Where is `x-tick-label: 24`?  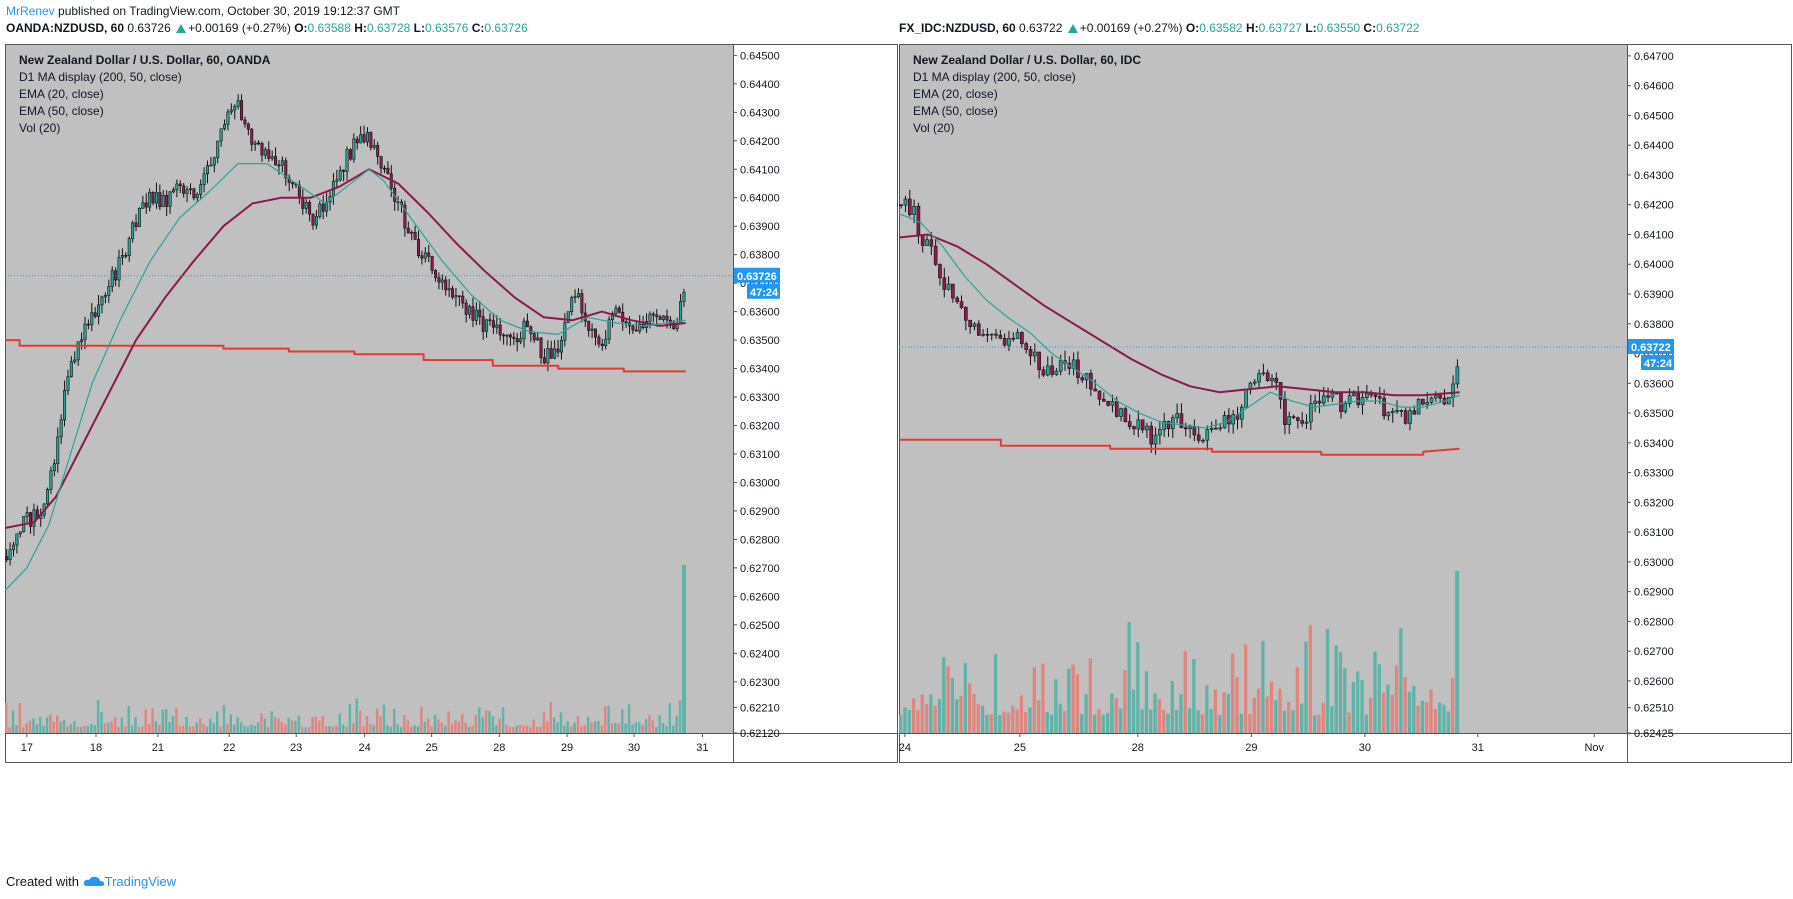
x-tick-label: 24 is located at coordinates (905, 748).